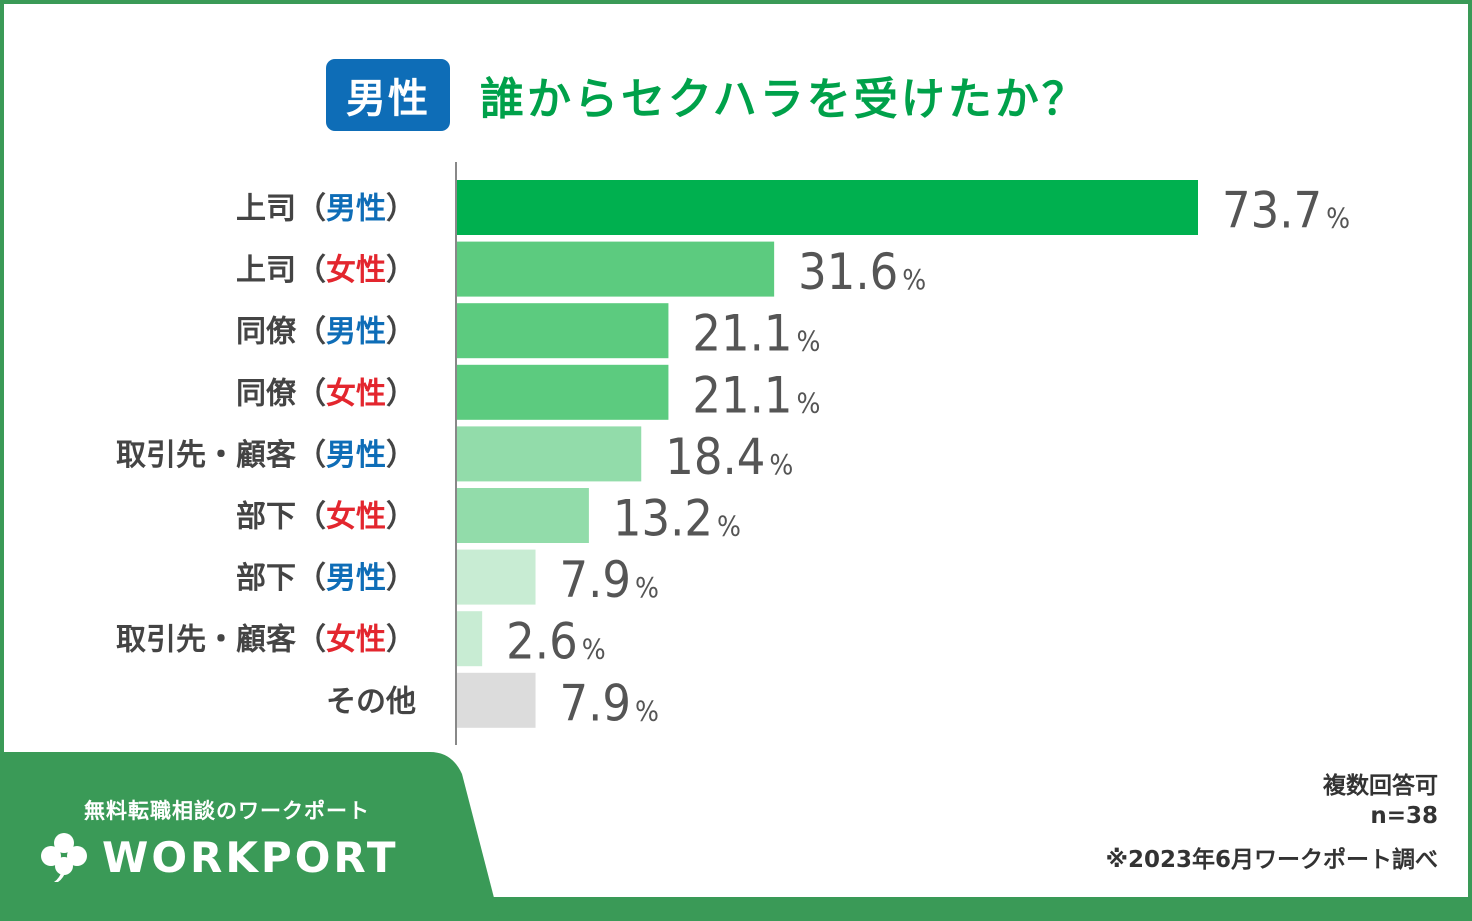  Describe the element at coordinates (64, 857) in the screenshot. I see `clover-icon` at that location.